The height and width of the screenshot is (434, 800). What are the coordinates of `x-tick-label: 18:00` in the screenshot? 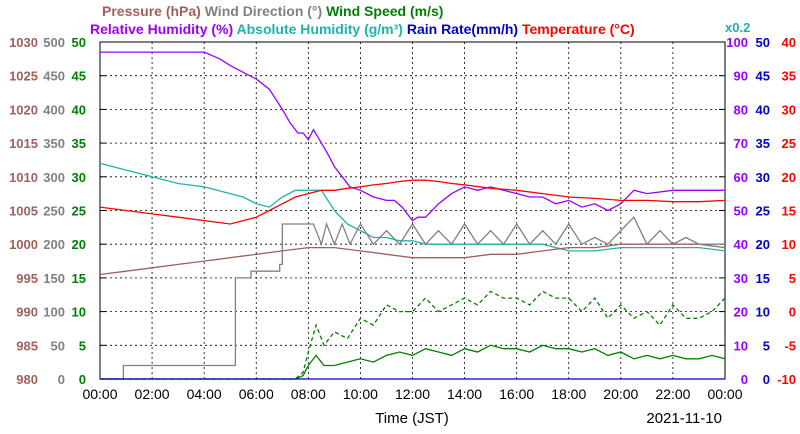 It's located at (568, 394).